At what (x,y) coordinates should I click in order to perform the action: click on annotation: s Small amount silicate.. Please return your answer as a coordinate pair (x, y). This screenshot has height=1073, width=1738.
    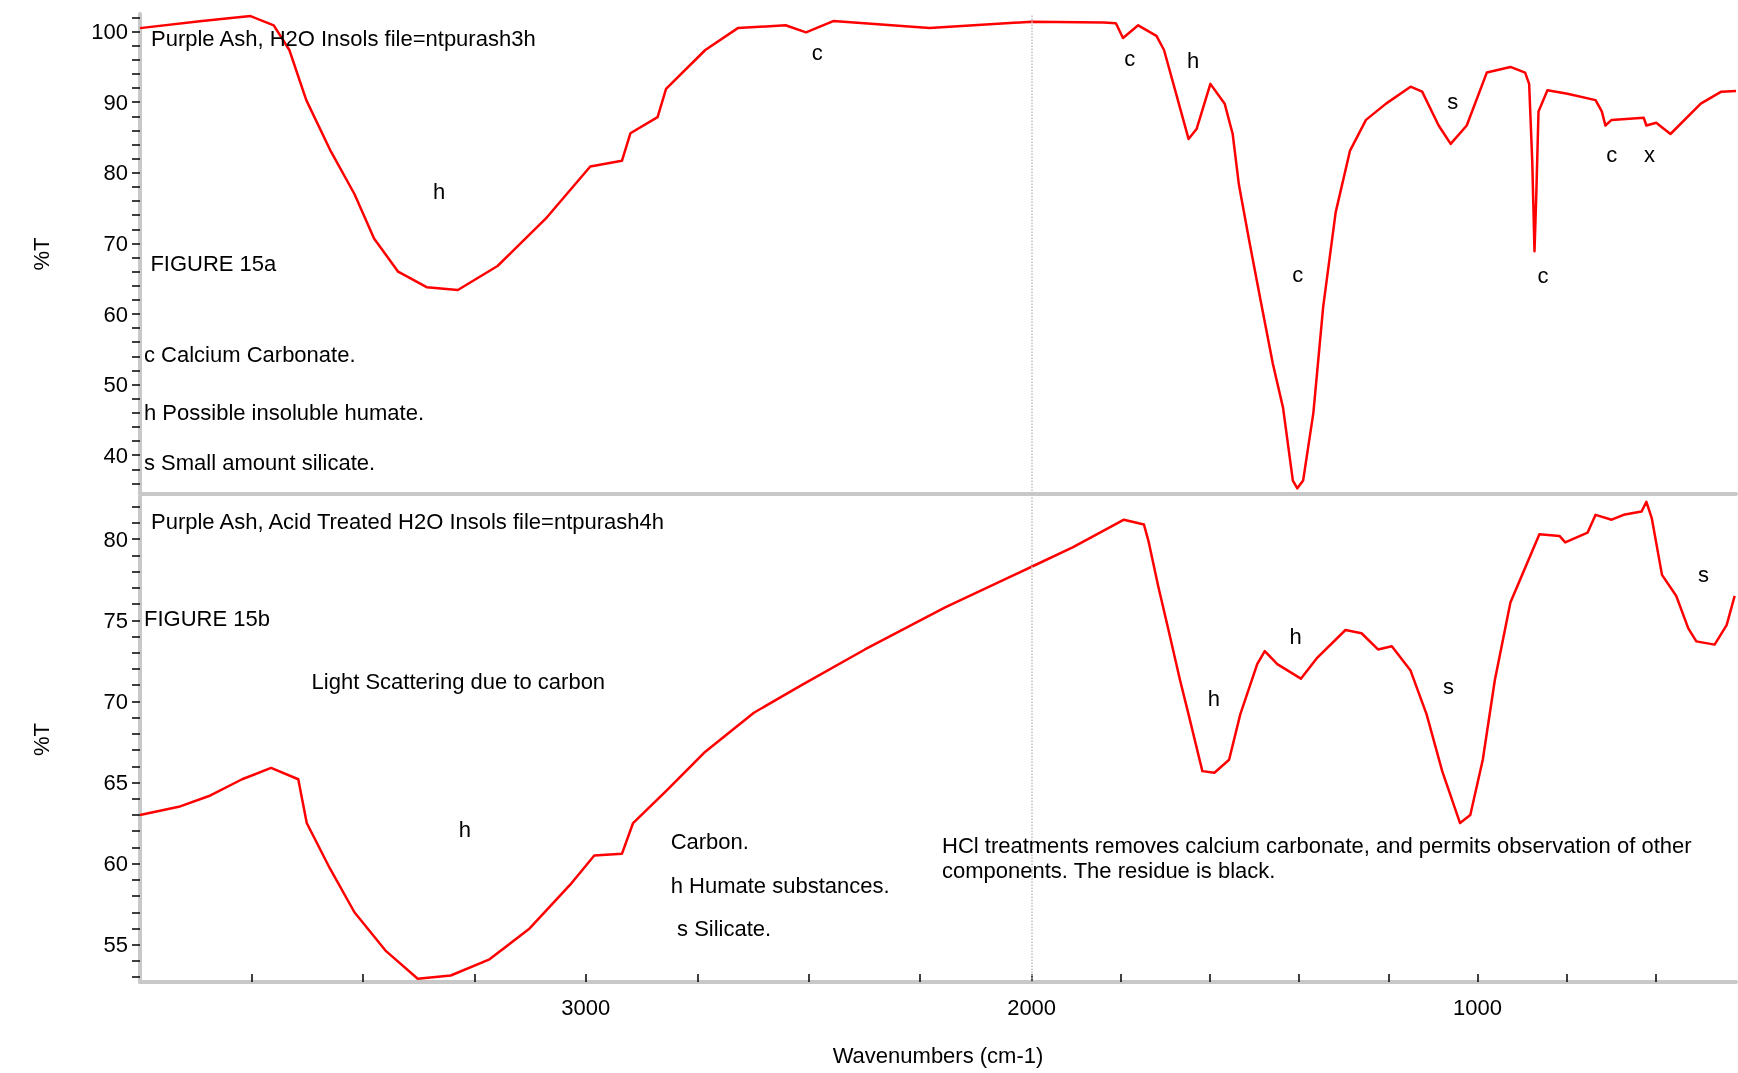
    Looking at the image, I should click on (260, 463).